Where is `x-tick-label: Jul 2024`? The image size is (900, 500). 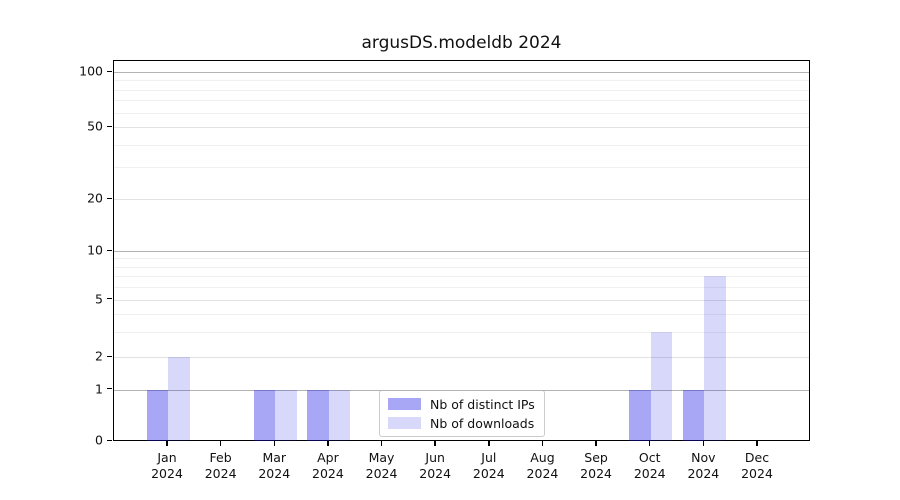
x-tick-label: Jul 2024 is located at coordinates (488, 466).